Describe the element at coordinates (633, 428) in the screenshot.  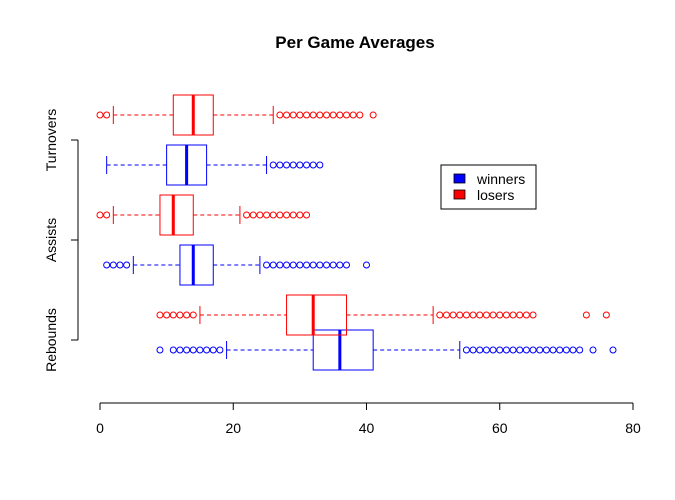
I see `x-tick-label: 80` at that location.